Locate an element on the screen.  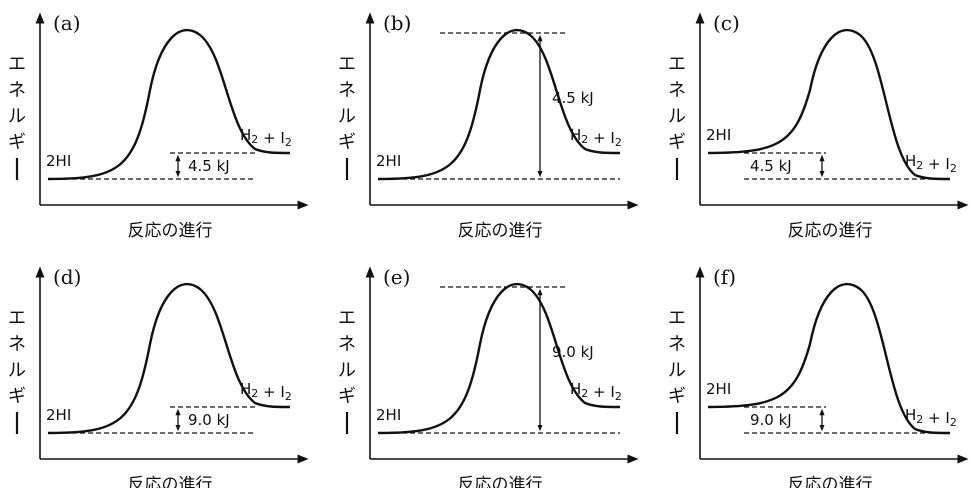
panel-tag: (f) is located at coordinates (724, 277).